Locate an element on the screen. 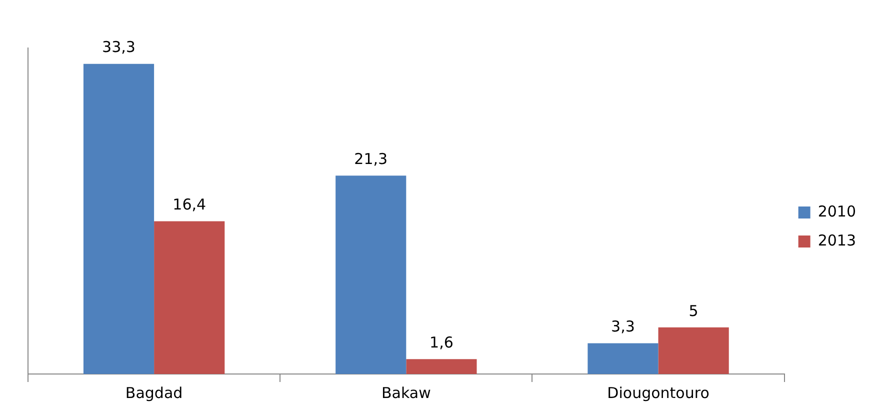  x-tick-label: Bagdad is located at coordinates (154, 393).